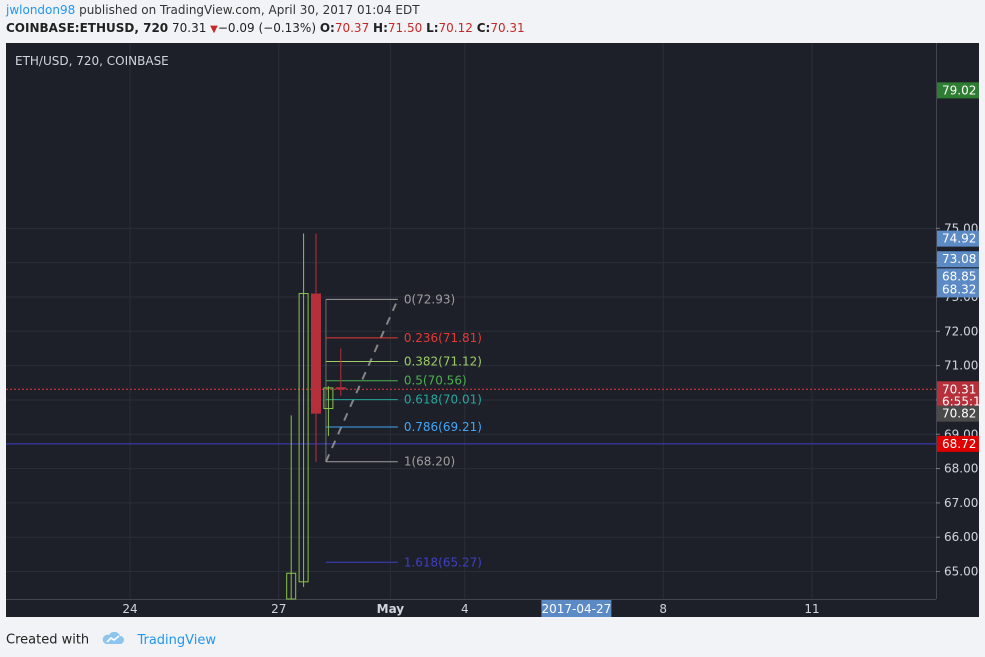  What do you see at coordinates (87, 28) in the screenshot?
I see `symbol-label: COINBASE:ETHUSD, 720` at bounding box center [87, 28].